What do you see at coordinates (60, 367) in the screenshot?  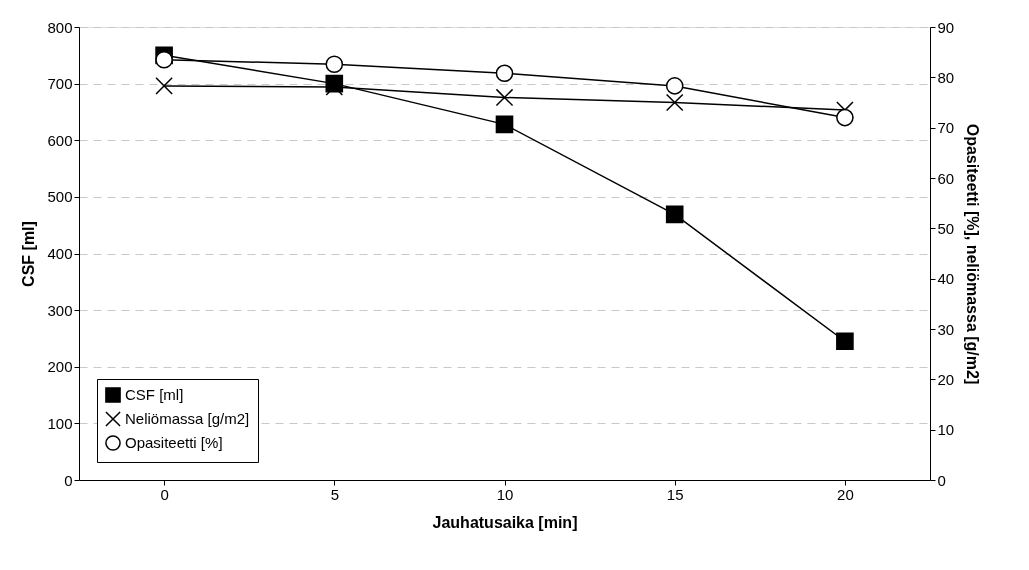 I see `y-tick-label: 200` at bounding box center [60, 367].